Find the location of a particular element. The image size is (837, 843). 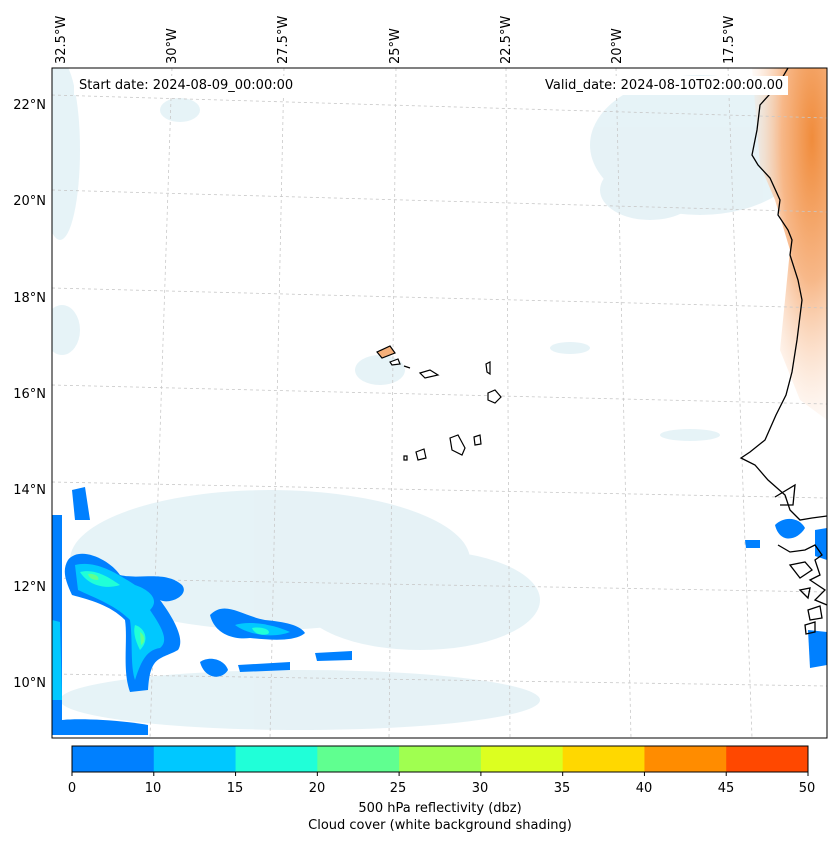

lat-label-18n: 18°N is located at coordinates (29, 298).